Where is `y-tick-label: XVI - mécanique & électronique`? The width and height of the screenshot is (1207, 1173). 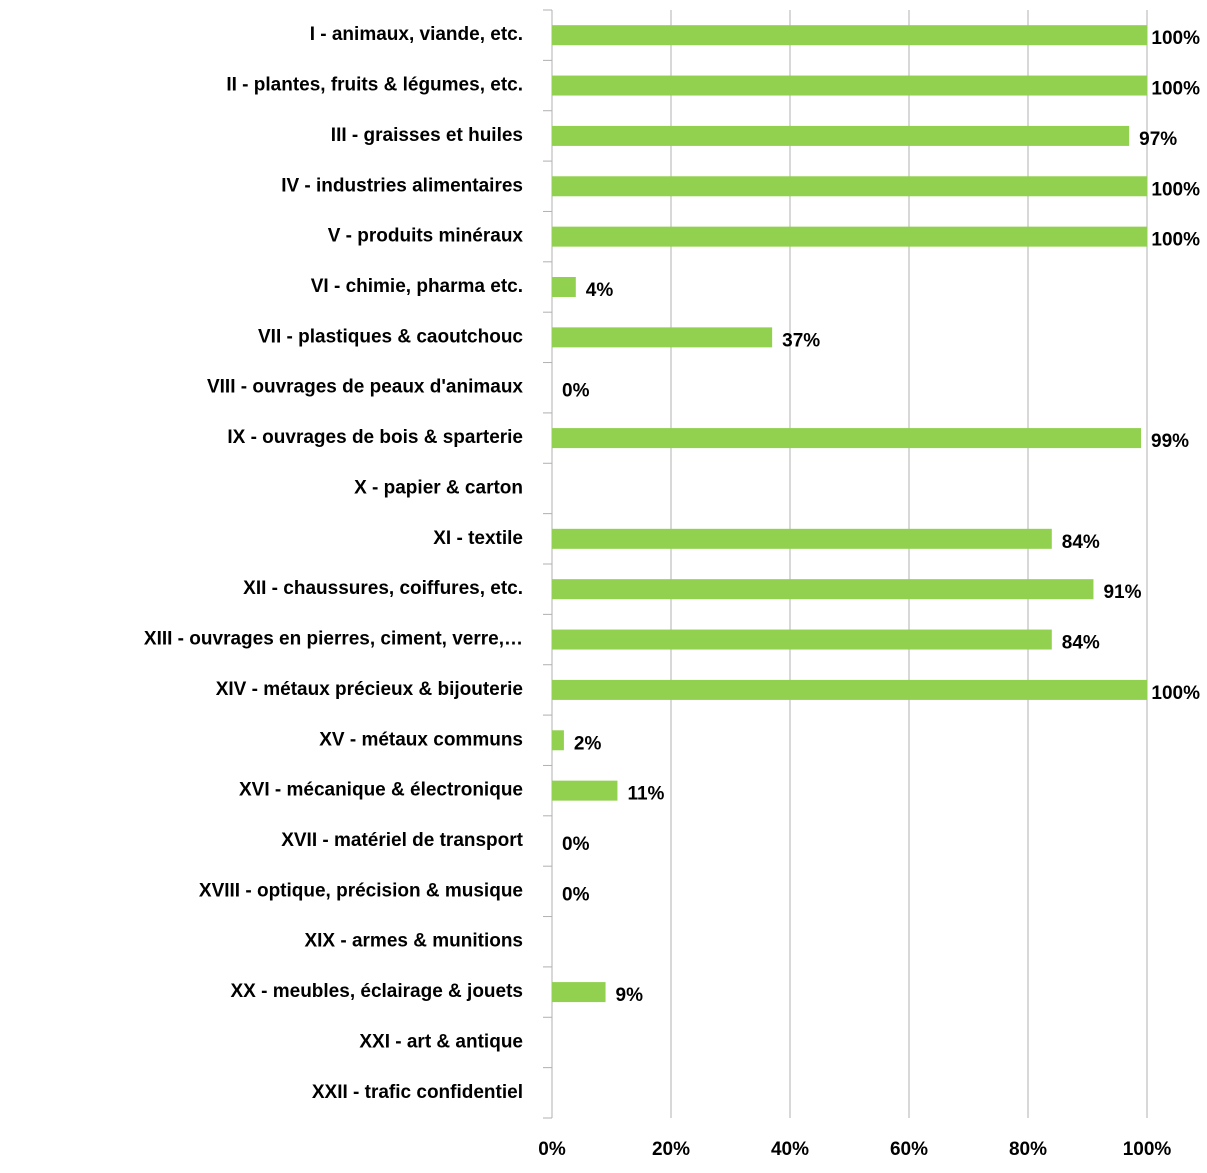 y-tick-label: XVI - mécanique & électronique is located at coordinates (381, 790).